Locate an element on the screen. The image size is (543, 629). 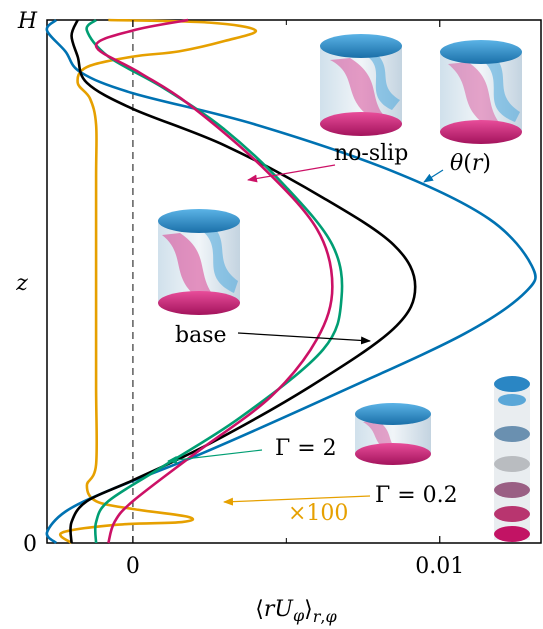
y-tick-label: H is located at coordinates (27, 21).